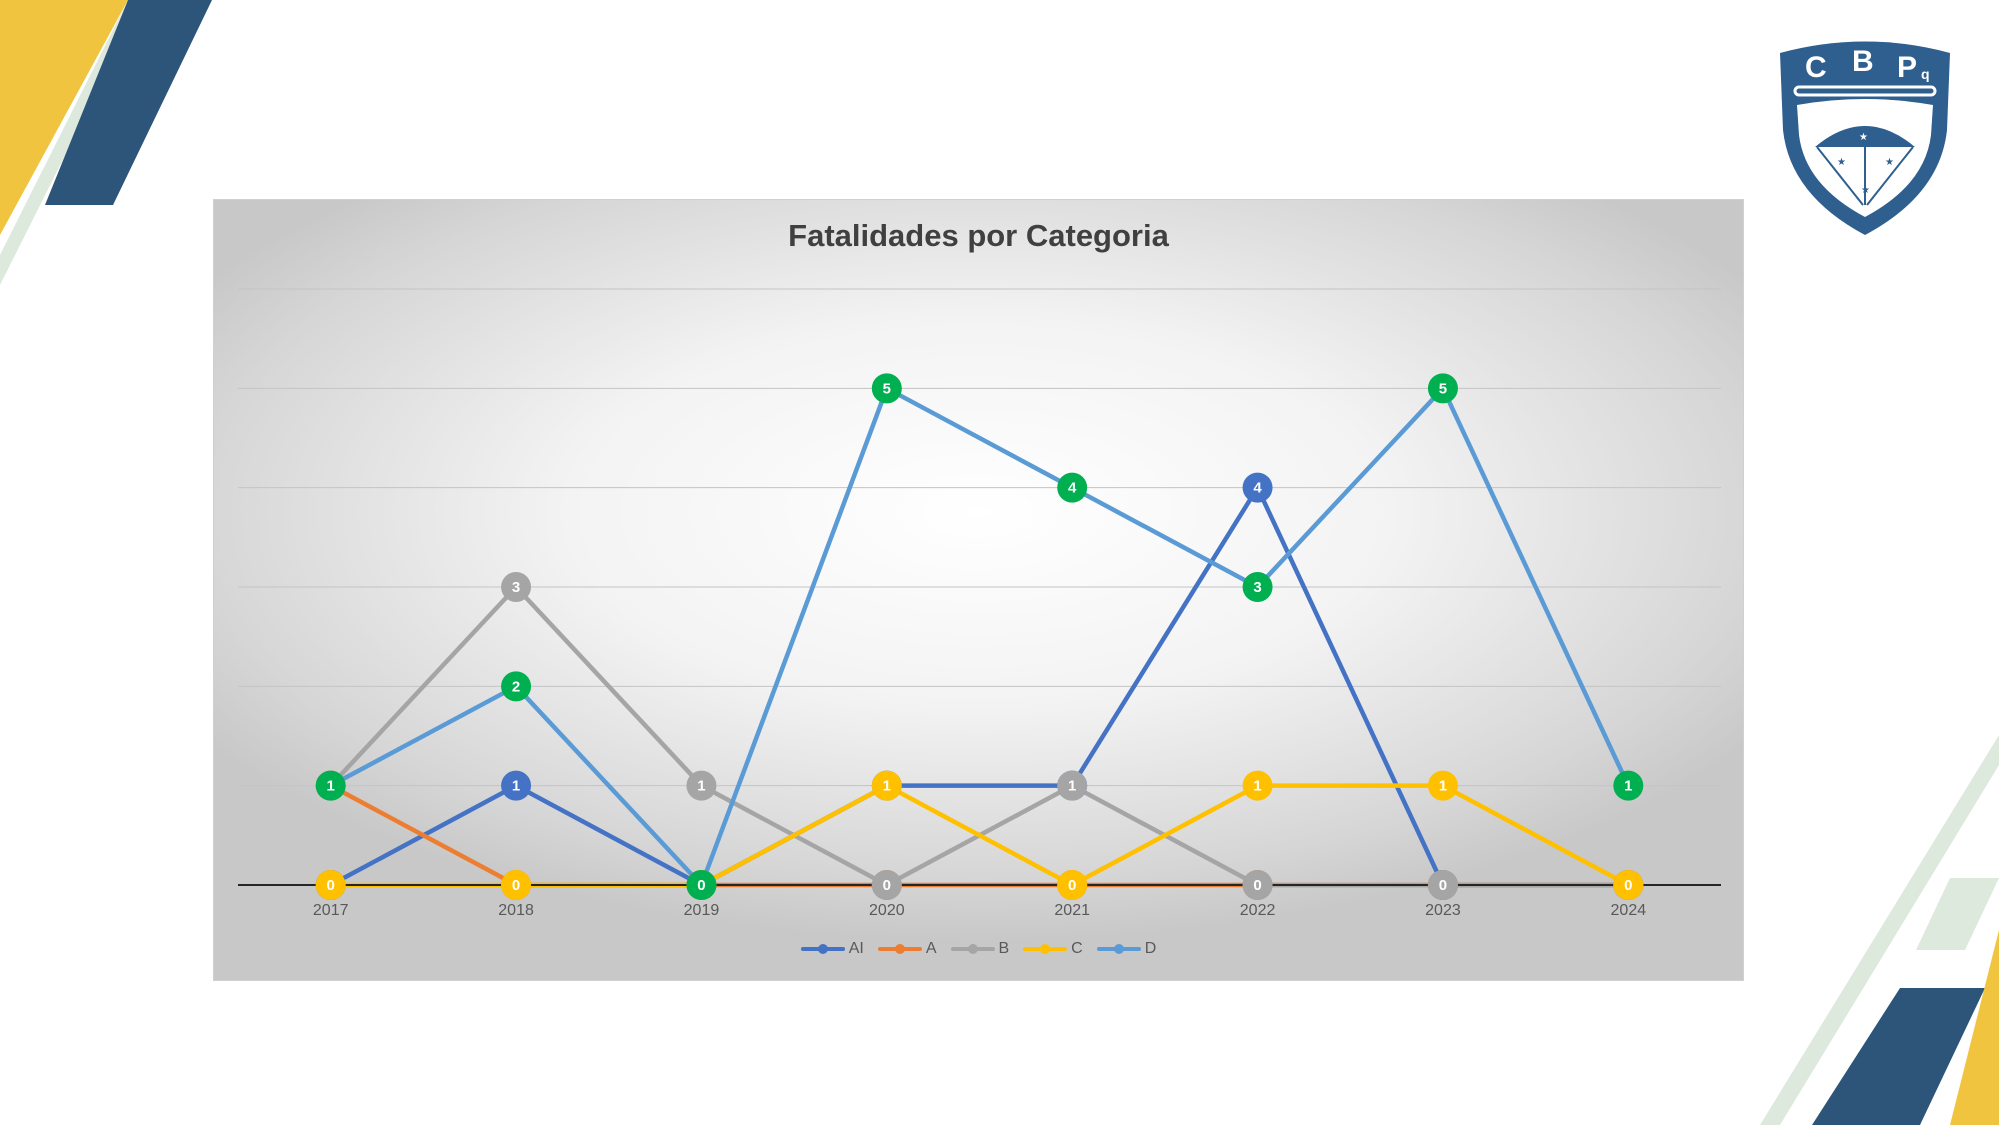  Describe the element at coordinates (1004, 948) in the screenshot. I see `legend-label: B` at that location.